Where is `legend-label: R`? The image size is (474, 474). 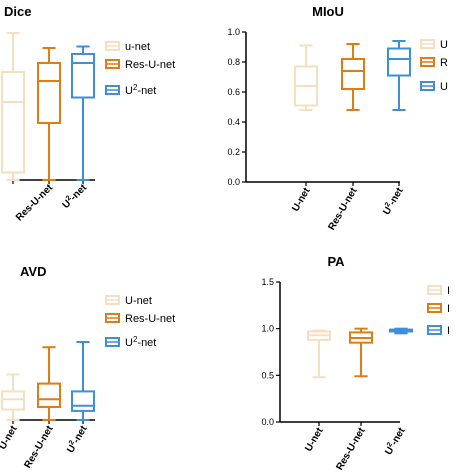
legend-label: R is located at coordinates (444, 63).